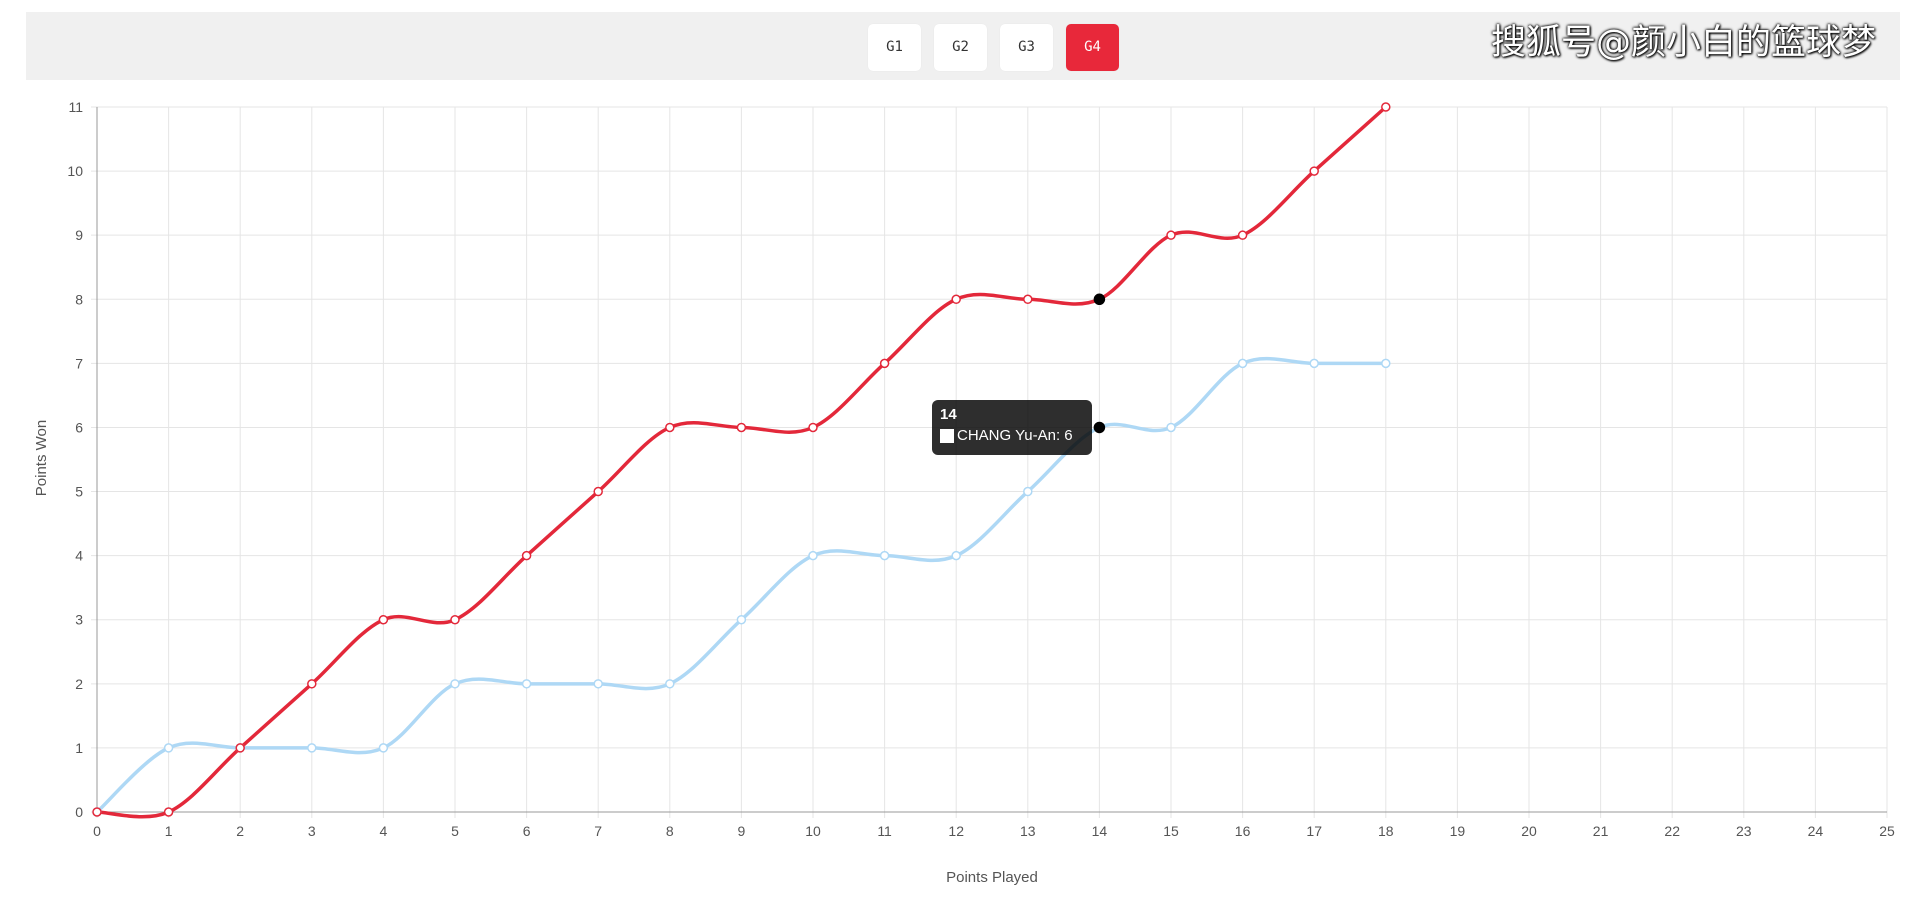 This screenshot has width=1925, height=908. I want to click on game-tabs: G1 G2 G3 G4, so click(993, 47).